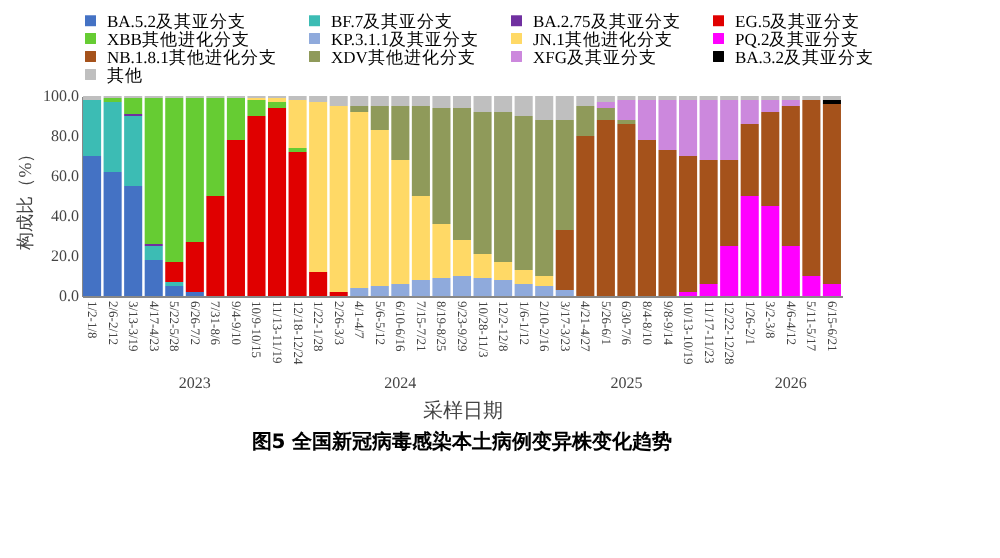 The image size is (1000, 558). What do you see at coordinates (65, 256) in the screenshot?
I see `y-tick-label: 20.0` at bounding box center [65, 256].